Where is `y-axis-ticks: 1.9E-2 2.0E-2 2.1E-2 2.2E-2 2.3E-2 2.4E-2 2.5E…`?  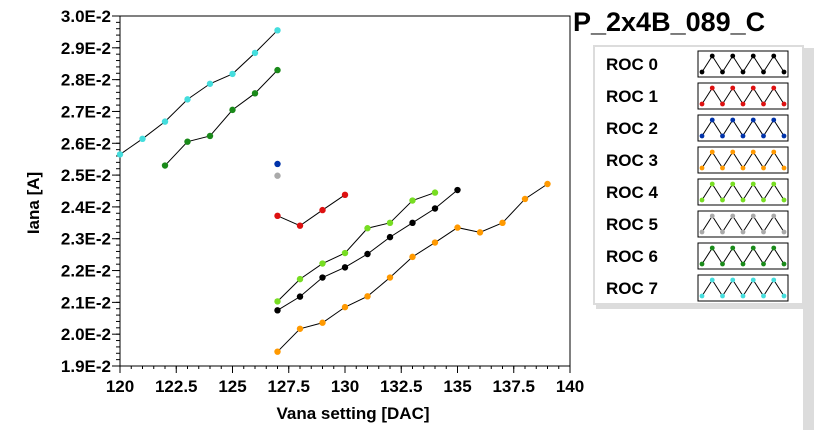
y-axis-ticks: 1.9E-2 2.0E-2 2.1E-2 2.2E-2 2.3E-2 2.4E-2 2.5E… is located at coordinates (90, 191).